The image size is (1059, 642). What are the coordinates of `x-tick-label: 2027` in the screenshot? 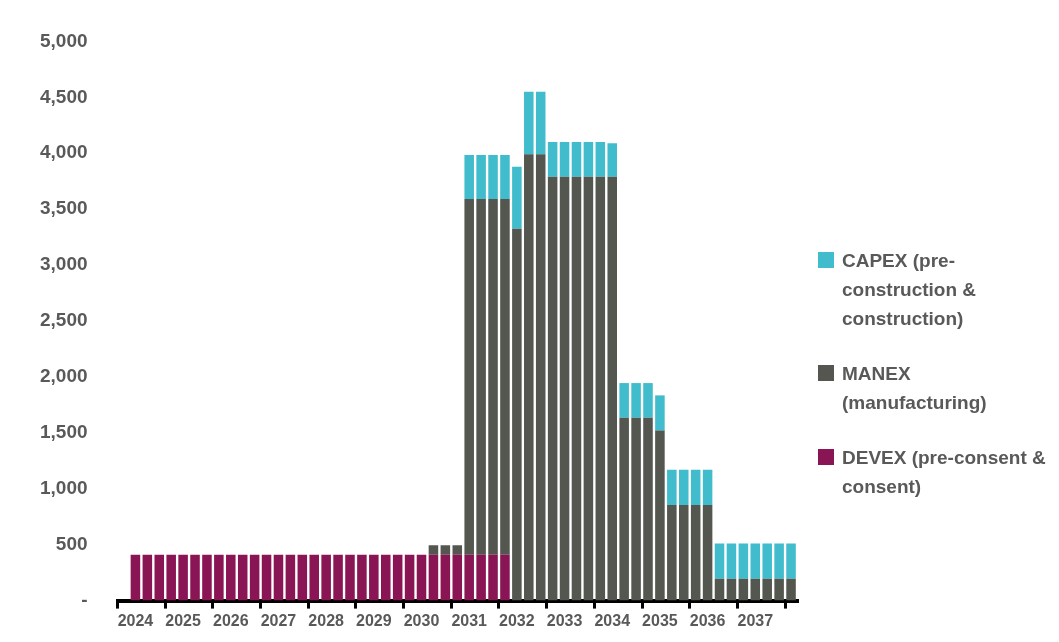 It's located at (278, 620).